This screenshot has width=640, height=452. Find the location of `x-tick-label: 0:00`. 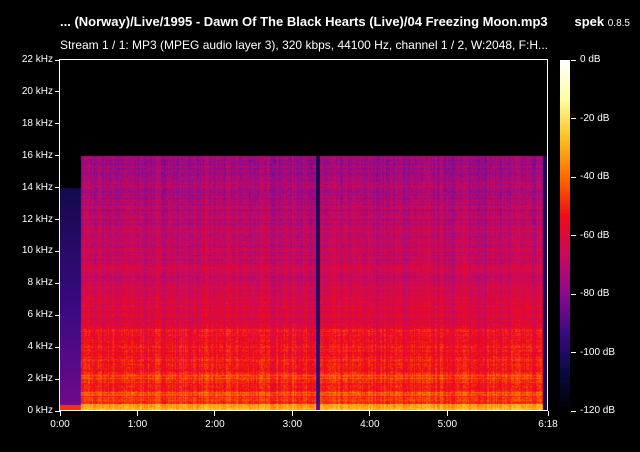

x-tick-label: 0:00 is located at coordinates (60, 424).